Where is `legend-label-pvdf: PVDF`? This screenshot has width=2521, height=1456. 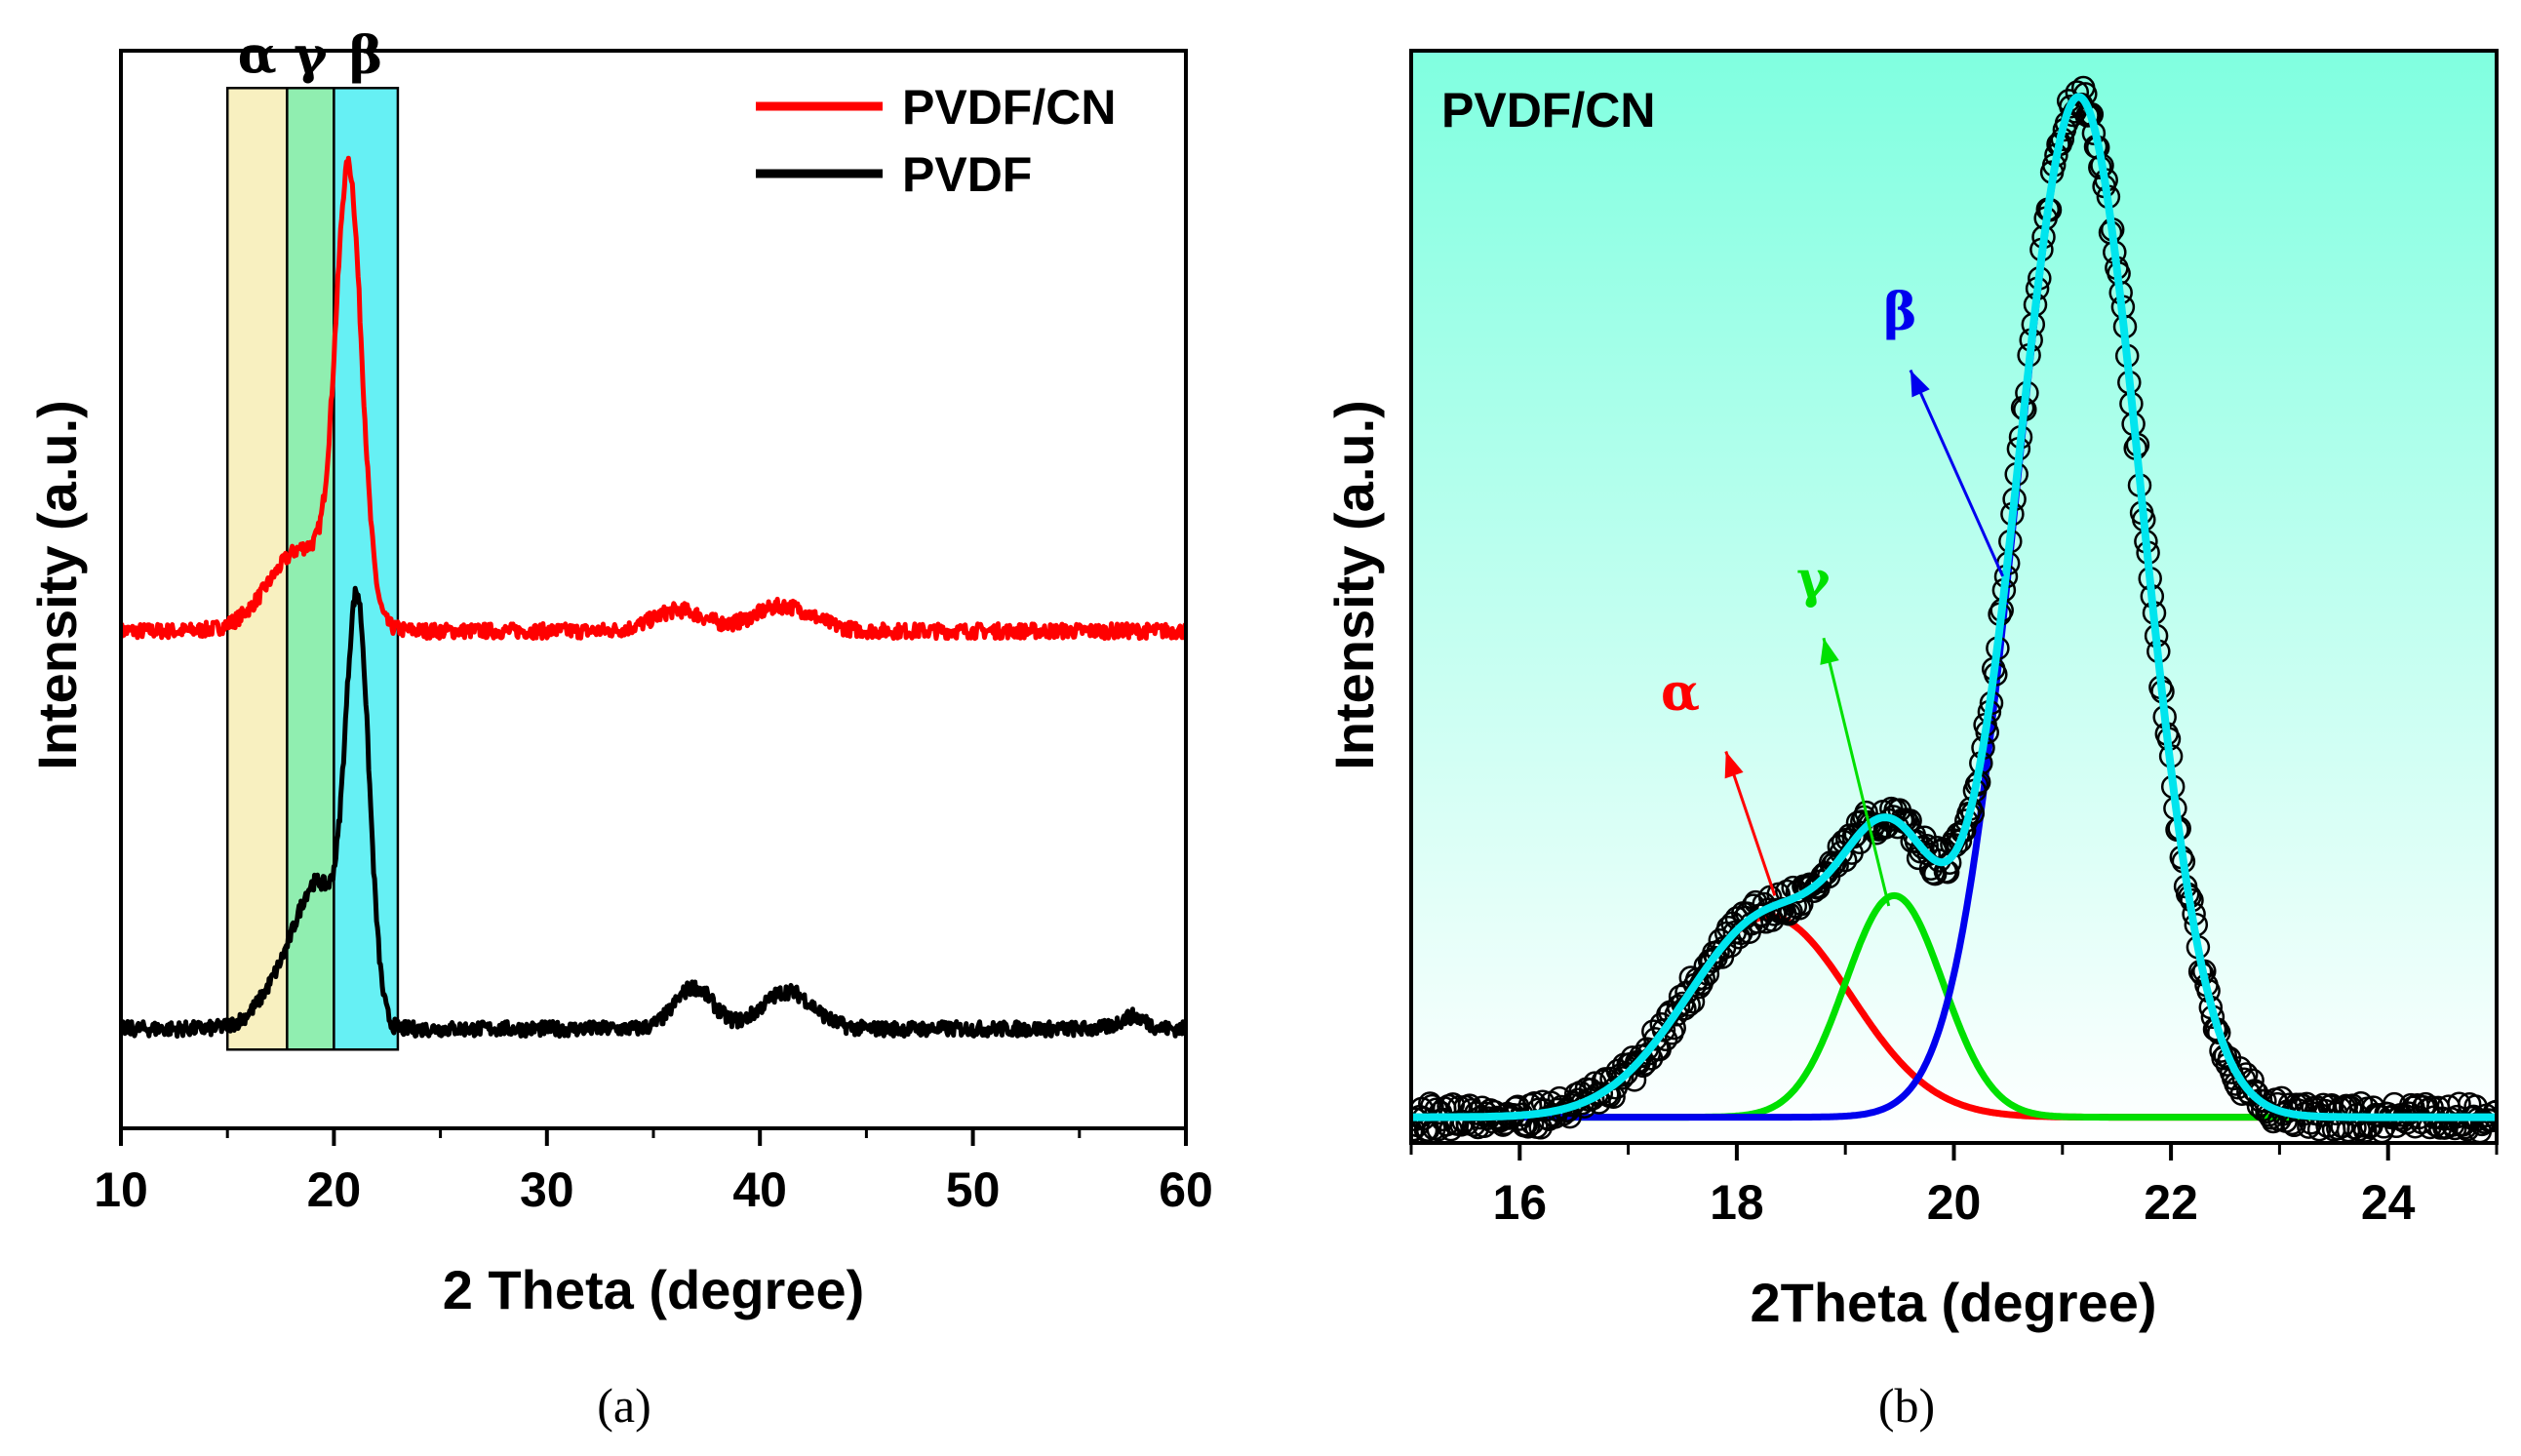
legend-label-pvdf: PVDF is located at coordinates (967, 174).